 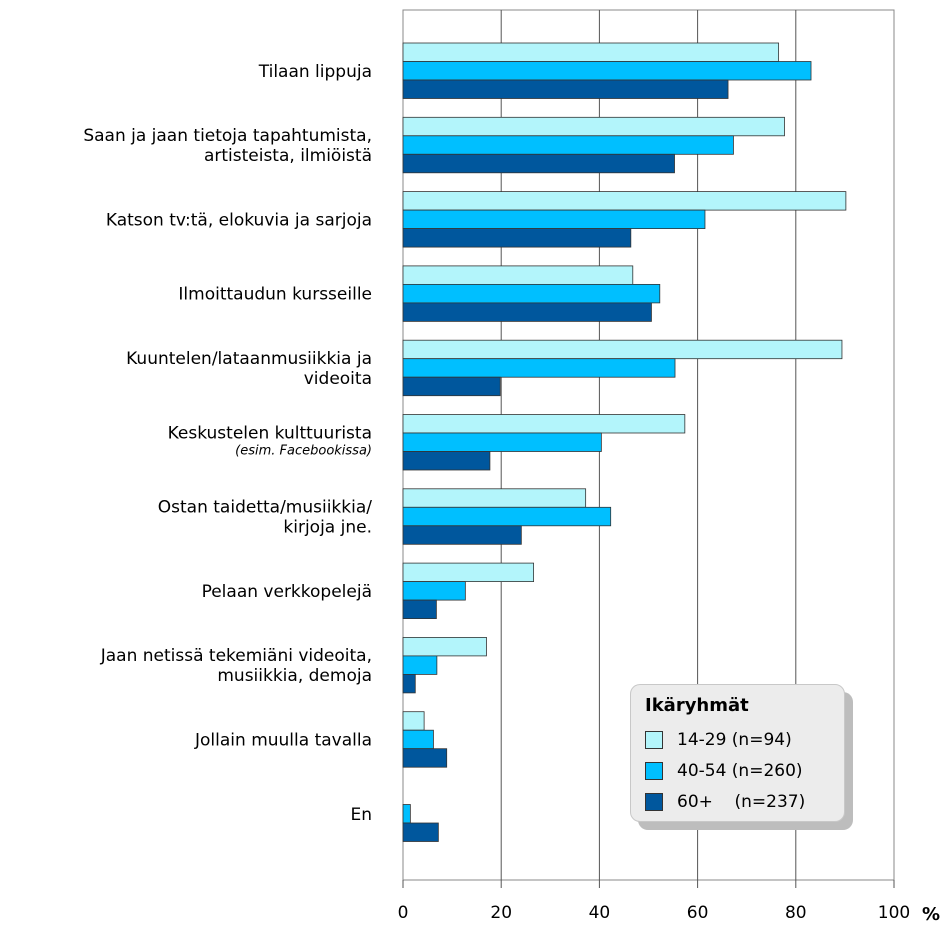 What do you see at coordinates (275, 295) in the screenshot?
I see `category-label: Ilmoittaudun kursseille` at bounding box center [275, 295].